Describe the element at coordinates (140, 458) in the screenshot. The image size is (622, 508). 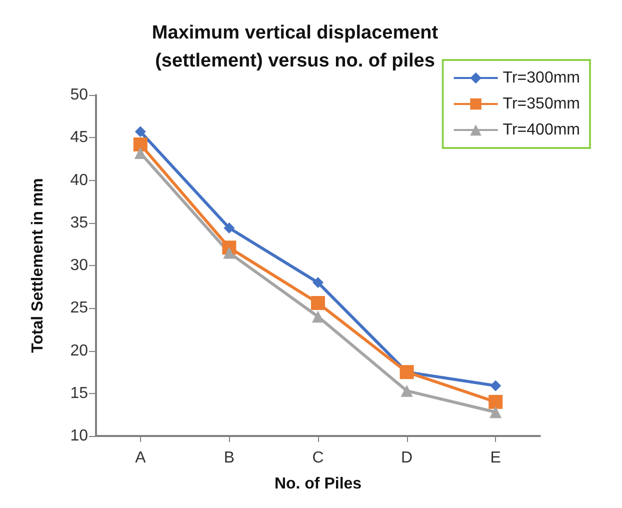
I see `x-tick-label: A` at that location.